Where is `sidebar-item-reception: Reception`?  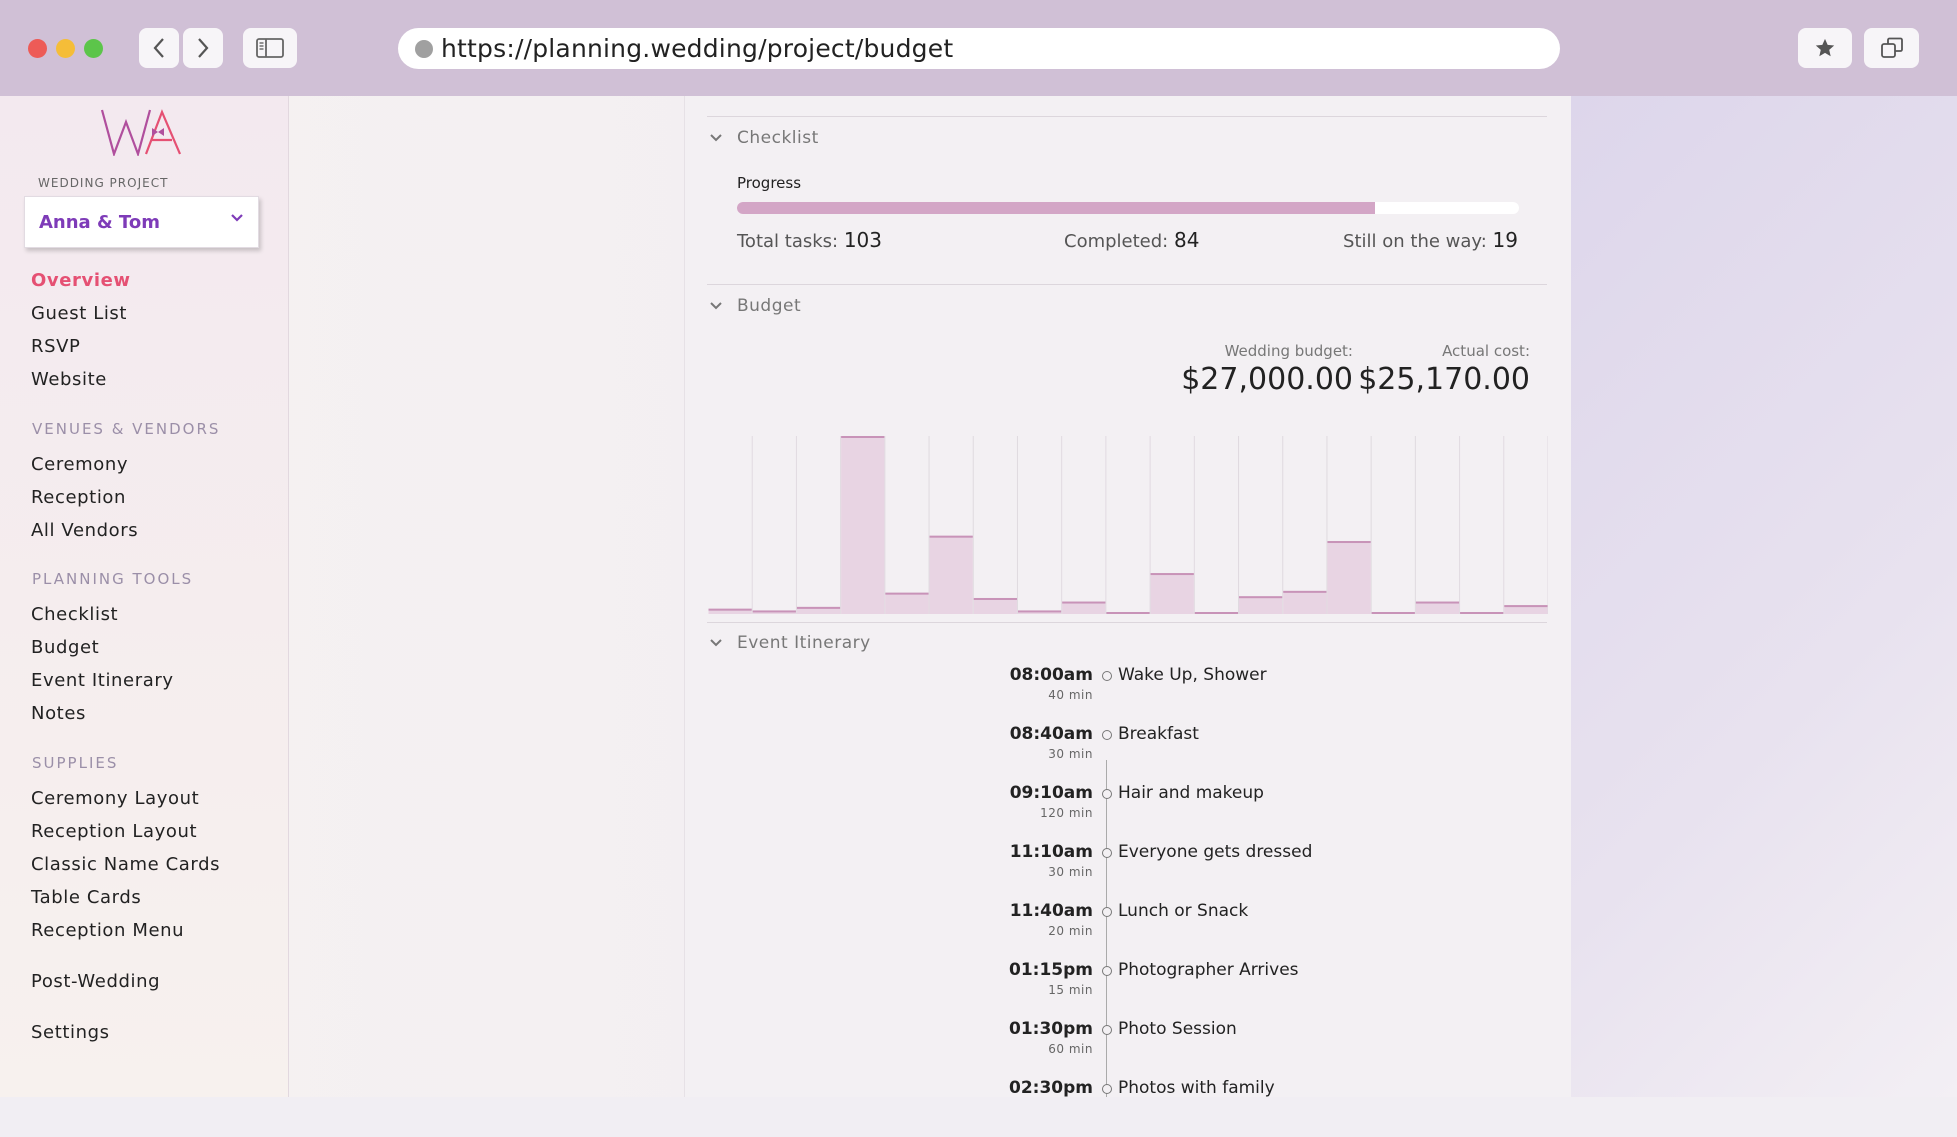 sidebar-item-reception: Reception is located at coordinates (79, 497).